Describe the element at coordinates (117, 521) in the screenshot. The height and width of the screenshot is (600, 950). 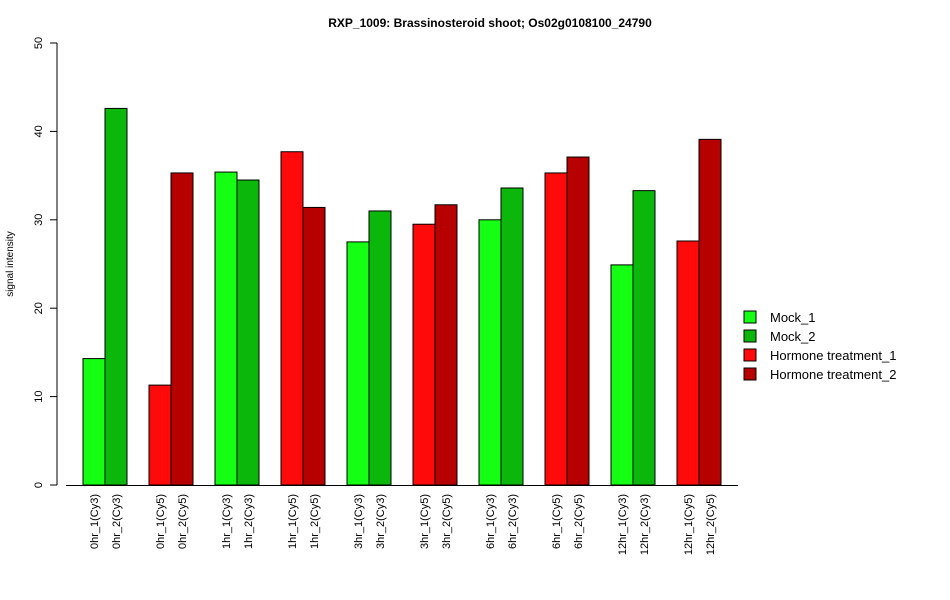
I see `x-tick-label: 0hr_2(Cy3)` at that location.